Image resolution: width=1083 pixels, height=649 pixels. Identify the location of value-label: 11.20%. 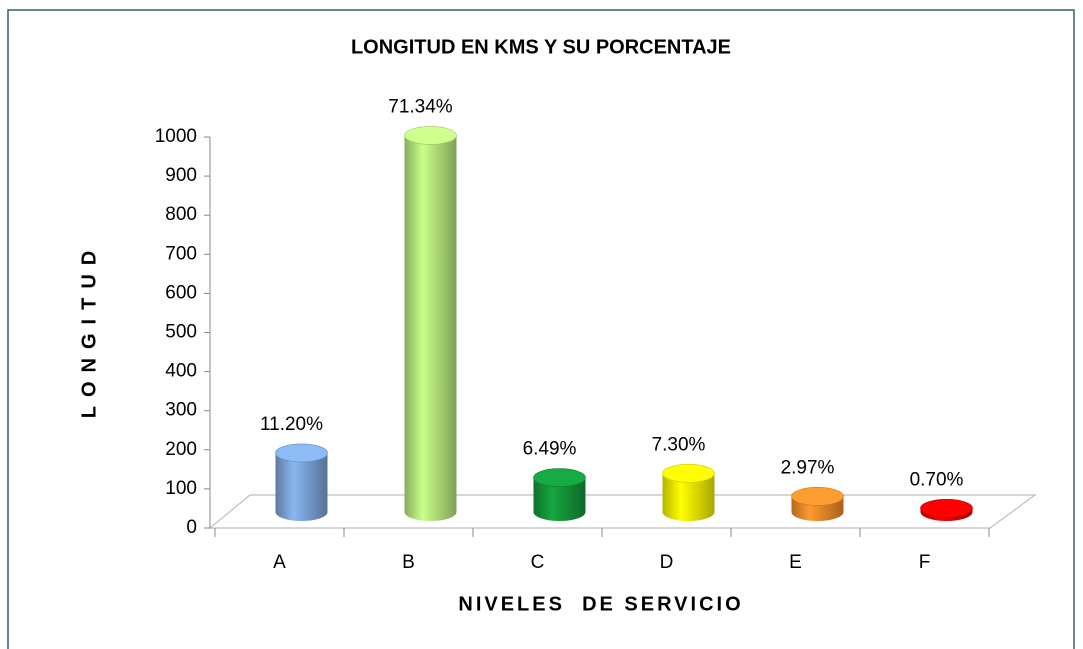
(291, 424).